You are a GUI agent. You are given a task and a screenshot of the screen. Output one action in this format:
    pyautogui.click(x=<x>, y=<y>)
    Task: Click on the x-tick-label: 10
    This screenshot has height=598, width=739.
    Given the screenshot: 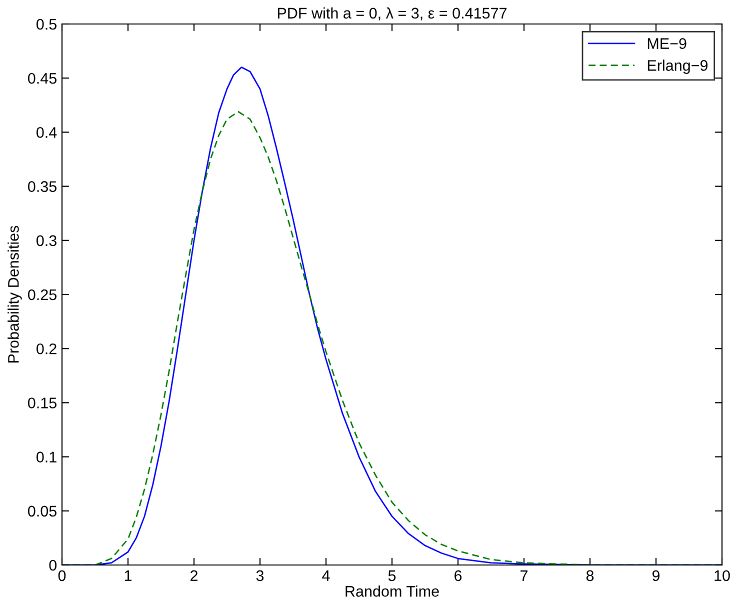 What is the action you would take?
    pyautogui.click(x=722, y=576)
    